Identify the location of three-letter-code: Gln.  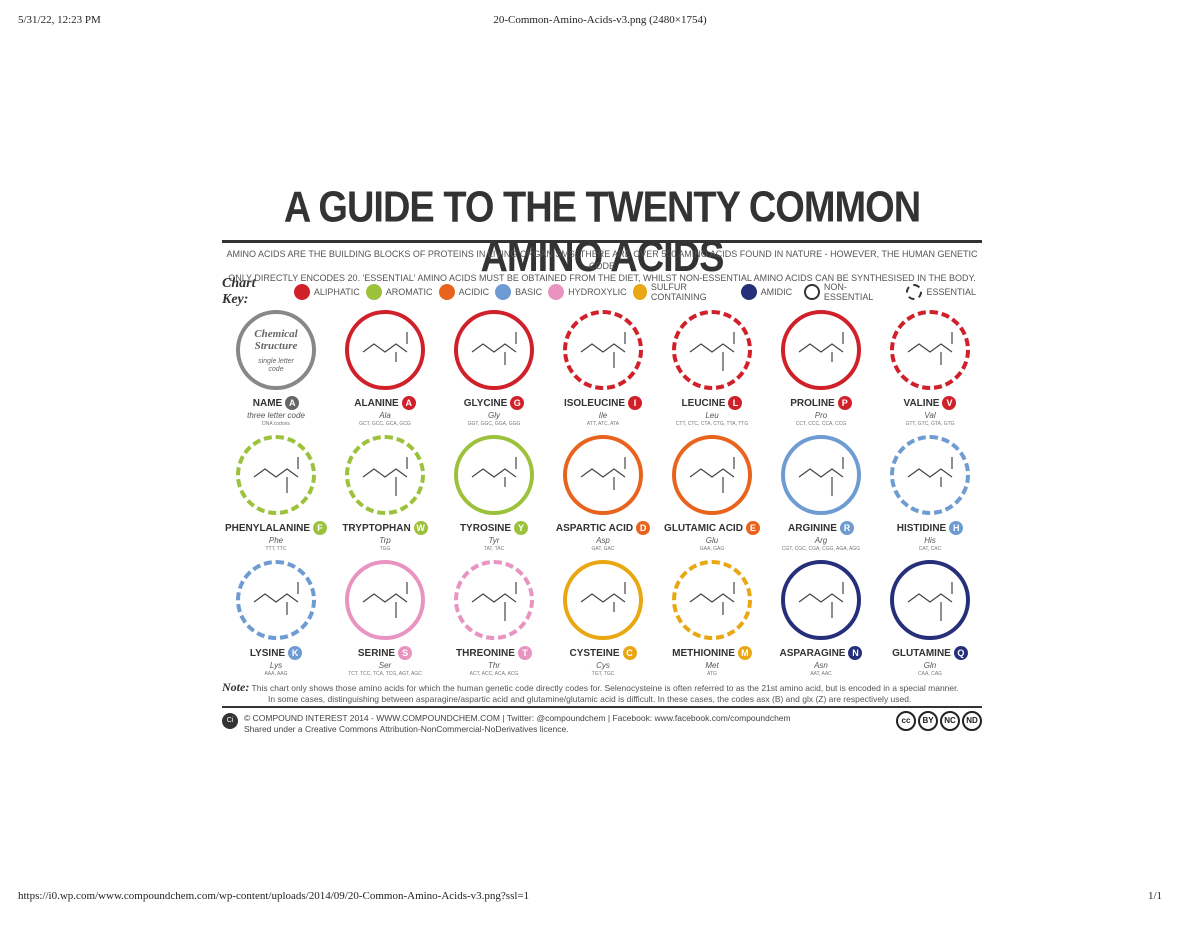
(930, 665).